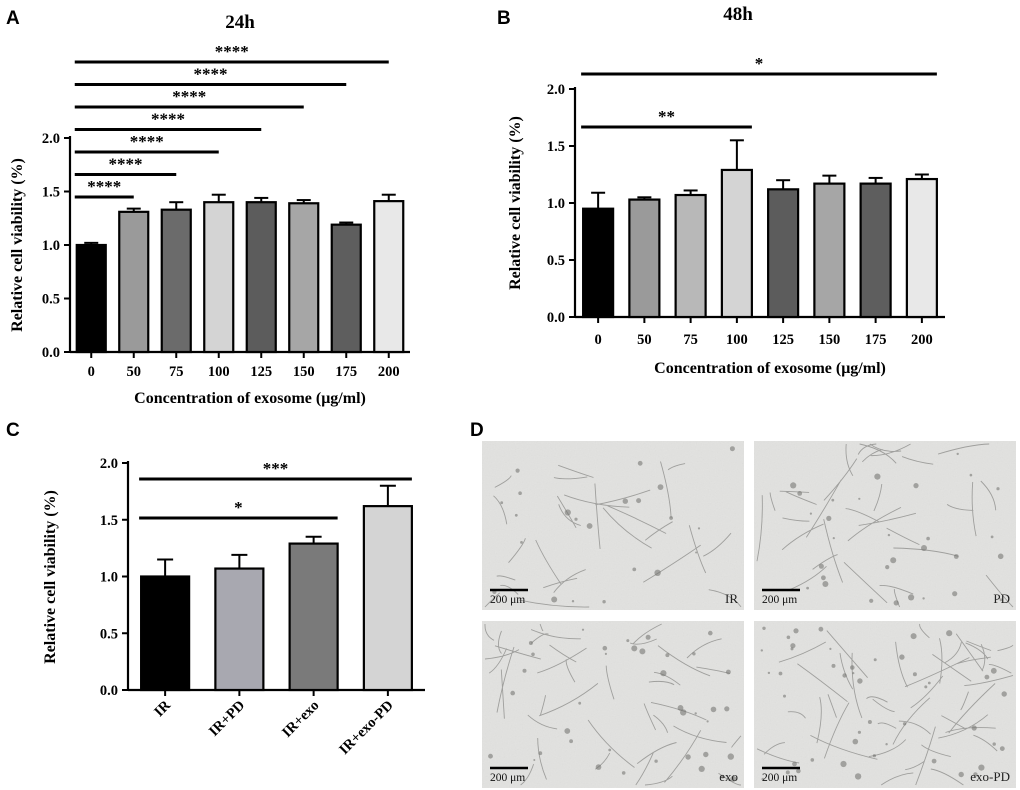 The image size is (1020, 790). I want to click on micrograph-pd: 200 μm PD, so click(885, 525).